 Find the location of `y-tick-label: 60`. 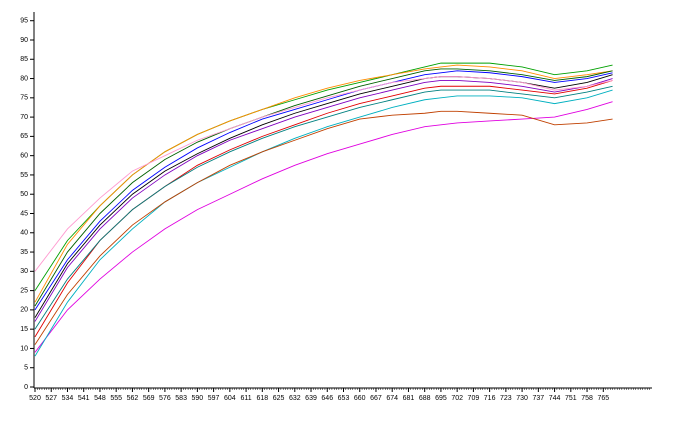

y-tick-label: 60 is located at coordinates (24, 156).